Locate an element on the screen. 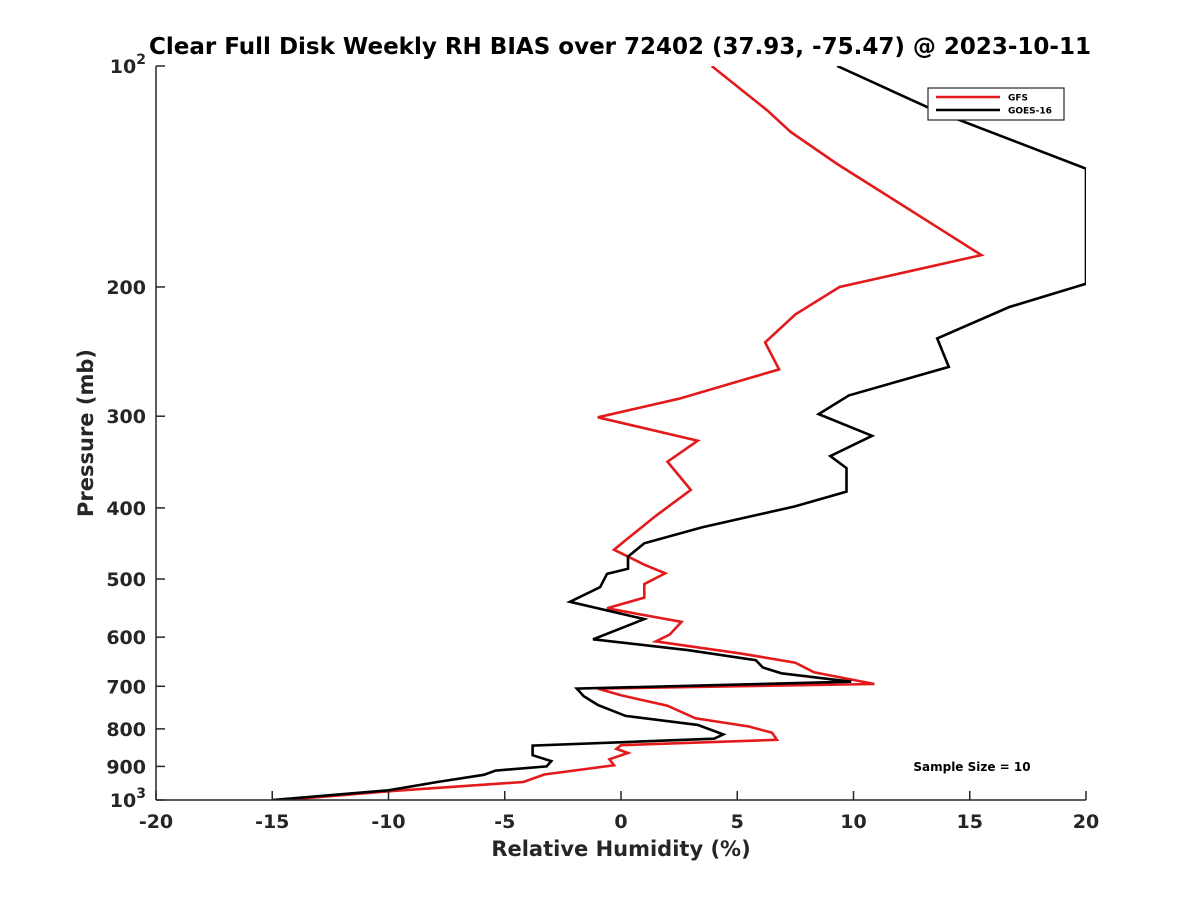  x-tick-label: 10 is located at coordinates (853, 822).